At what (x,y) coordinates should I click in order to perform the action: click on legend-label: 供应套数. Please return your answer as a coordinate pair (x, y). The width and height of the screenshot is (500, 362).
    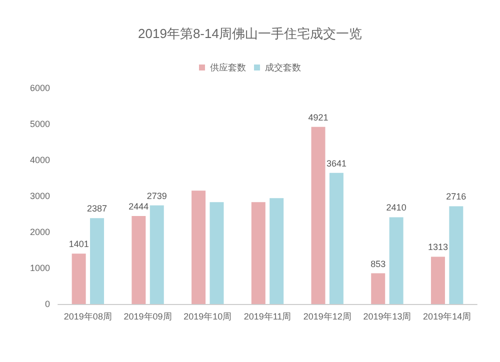
    Looking at the image, I should click on (228, 67).